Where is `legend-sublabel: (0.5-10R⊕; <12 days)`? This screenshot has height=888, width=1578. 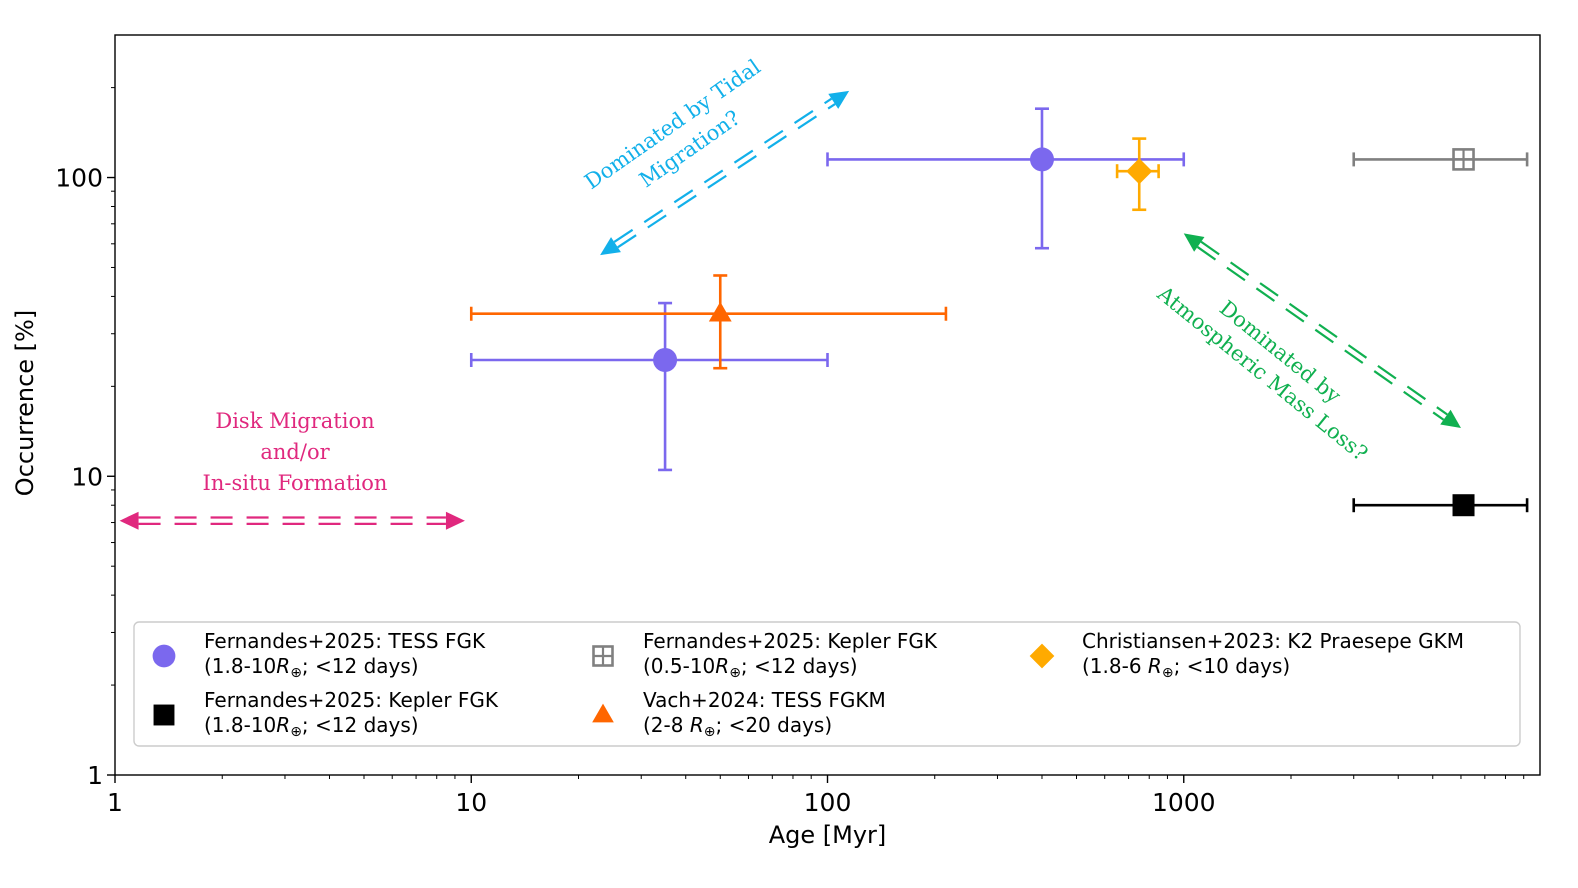 legend-sublabel: (0.5-10R⊕; <12 days) is located at coordinates (750, 667).